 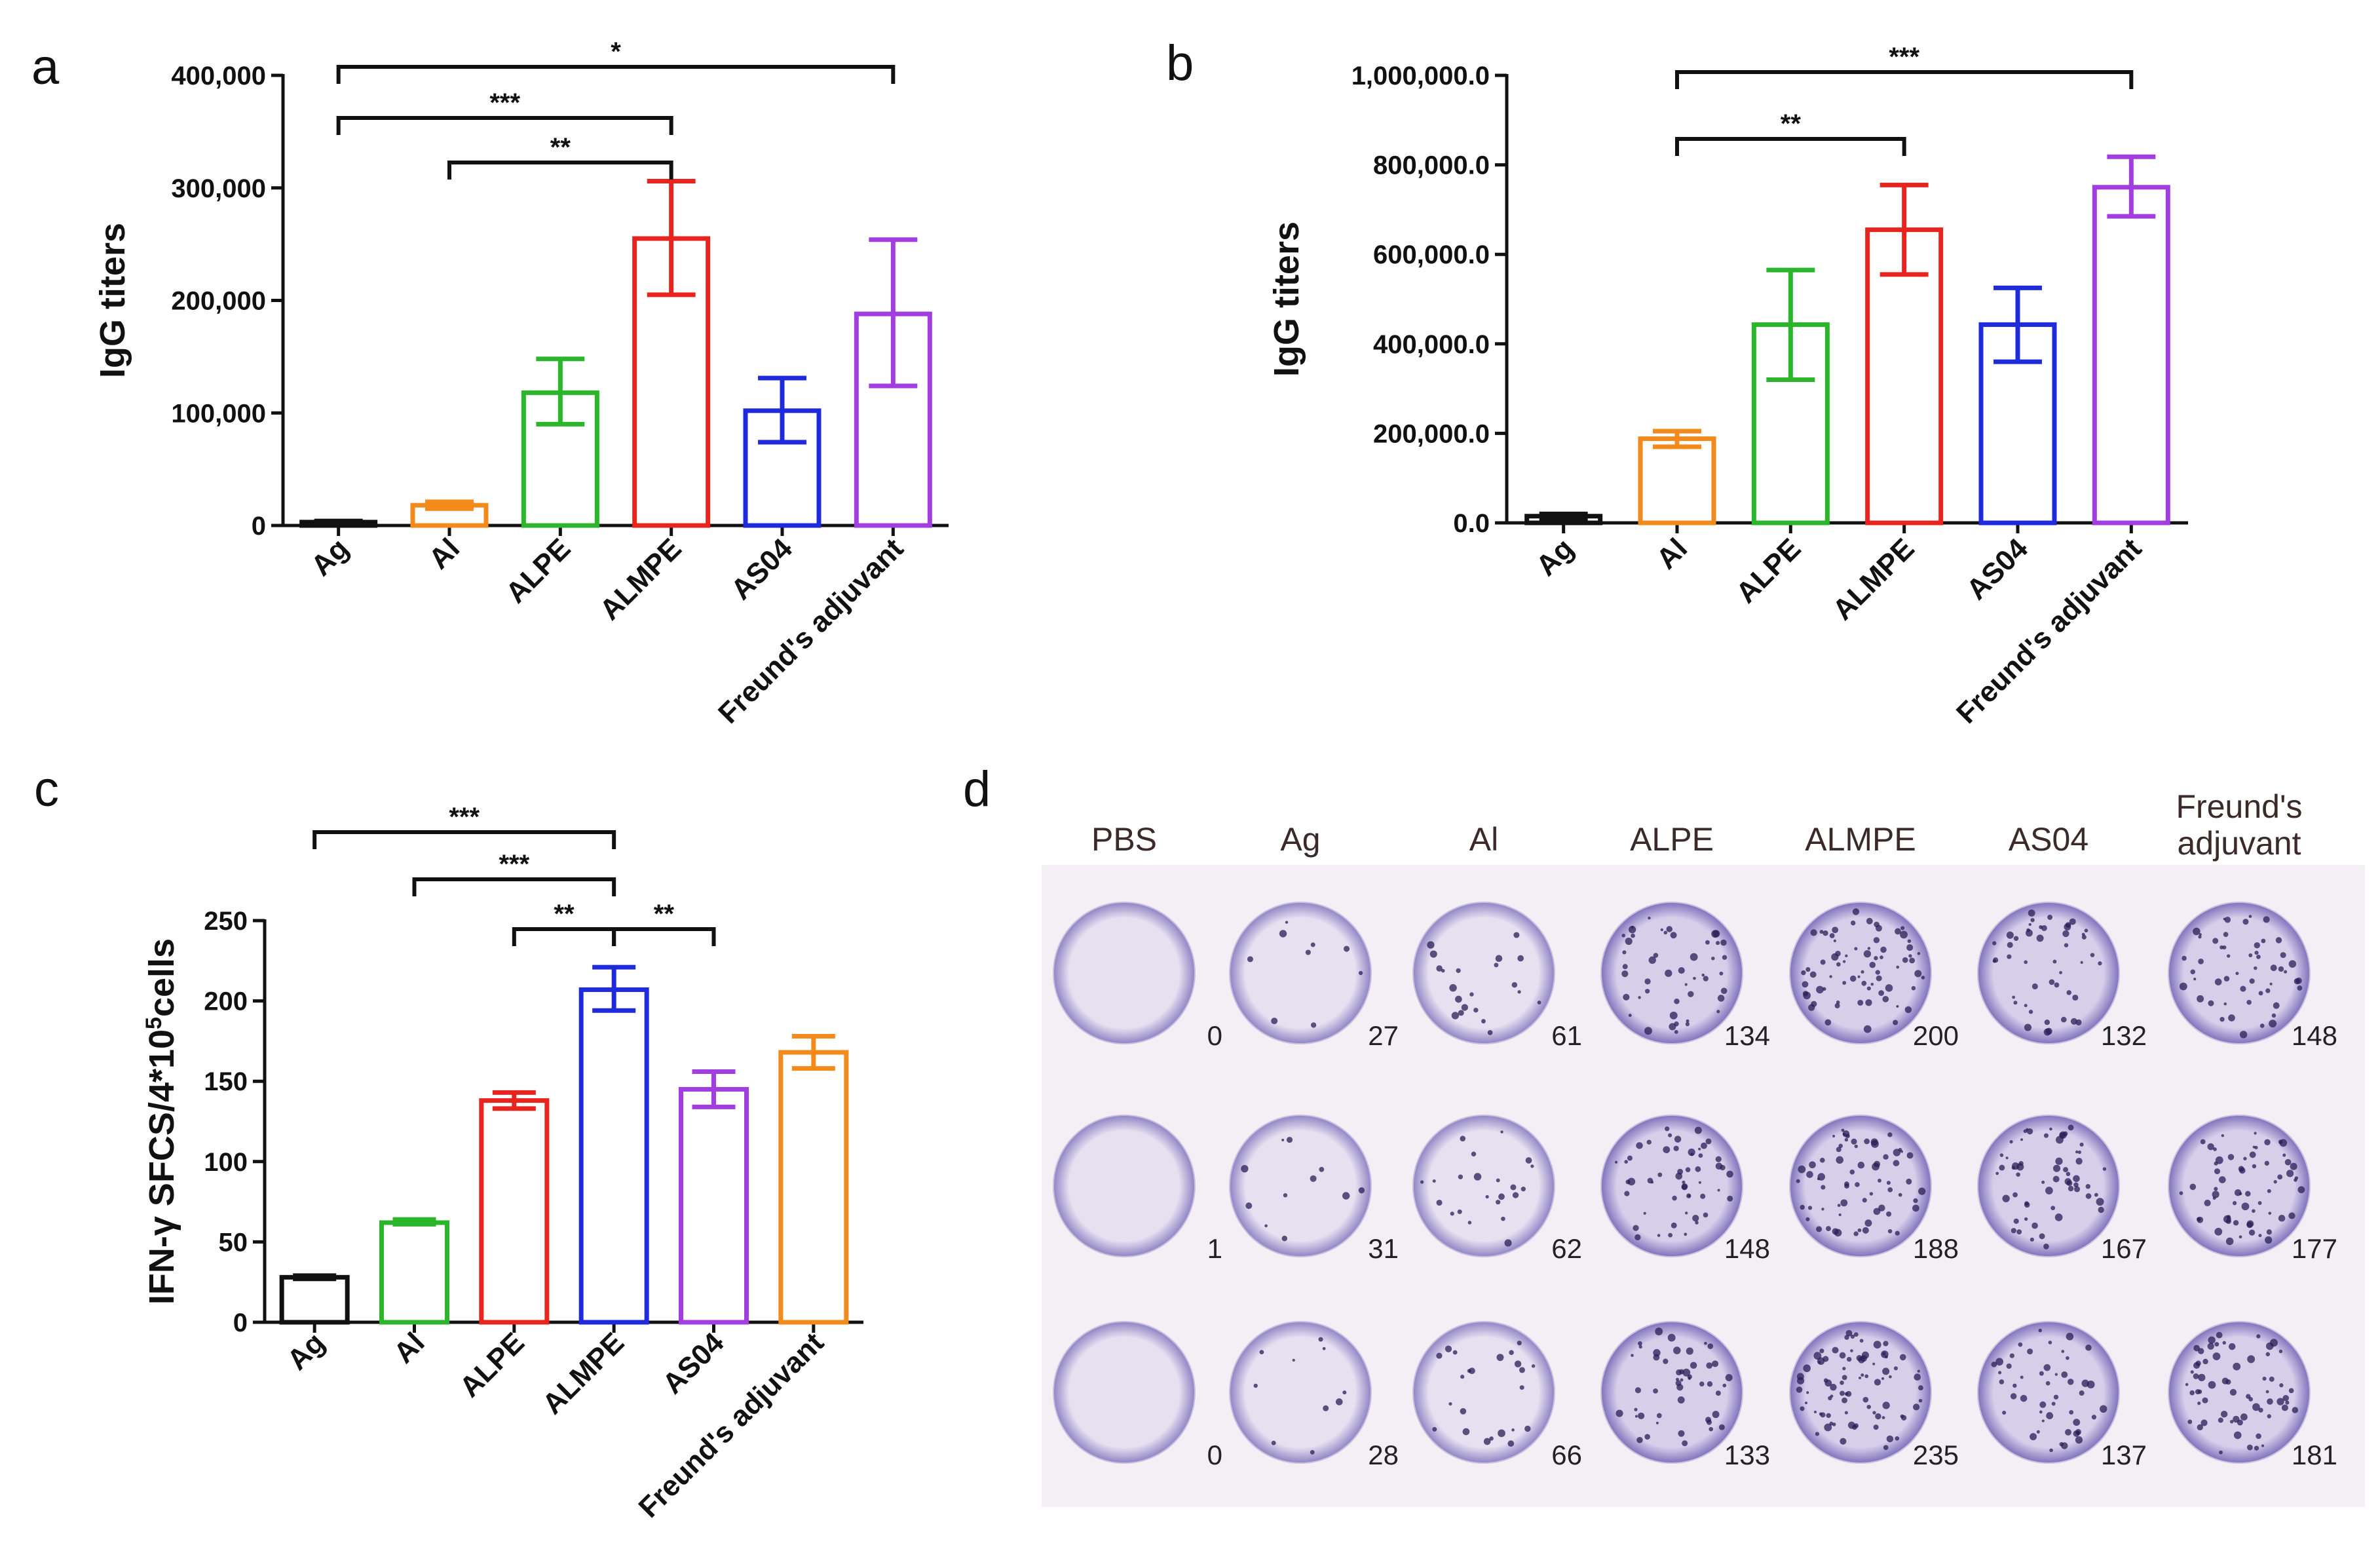 What do you see at coordinates (1300, 973) in the screenshot?
I see `well-circle` at bounding box center [1300, 973].